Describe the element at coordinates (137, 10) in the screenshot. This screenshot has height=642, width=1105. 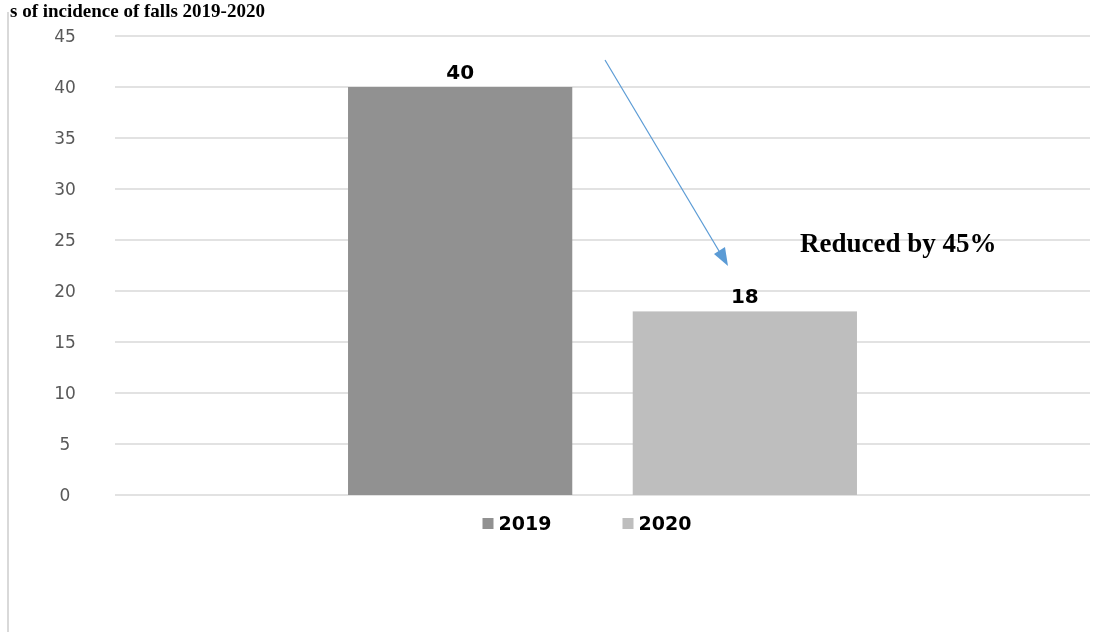
I see `chart-title: s of incidence of falls 2019-2020` at that location.